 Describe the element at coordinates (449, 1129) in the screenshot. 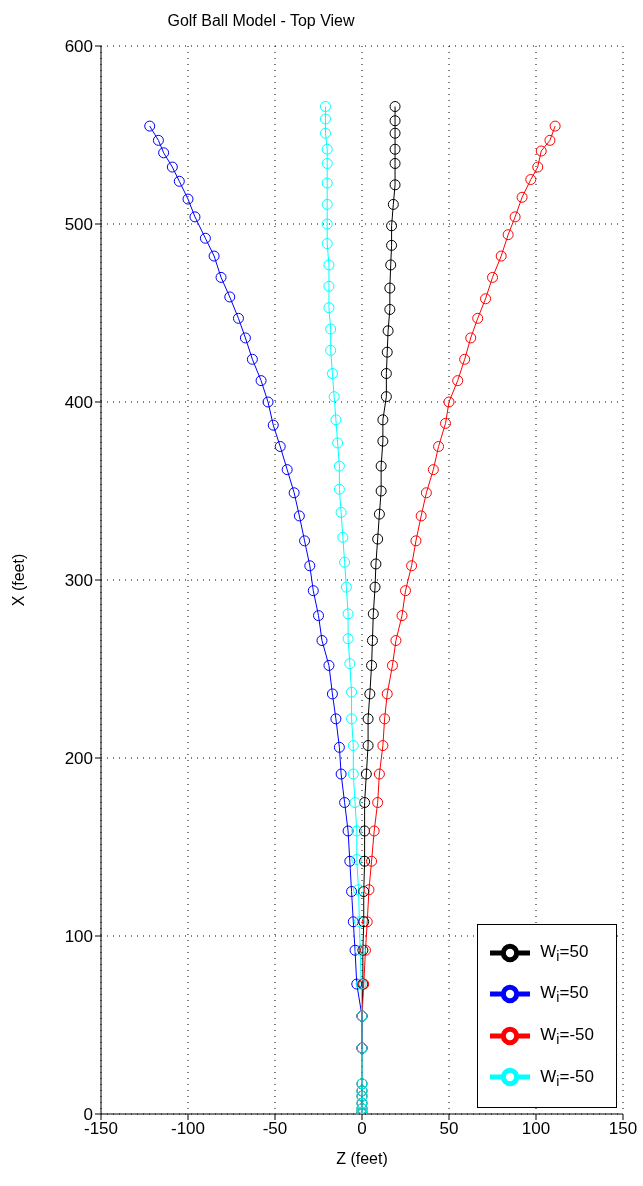

I see `x-tick-label: 50` at that location.